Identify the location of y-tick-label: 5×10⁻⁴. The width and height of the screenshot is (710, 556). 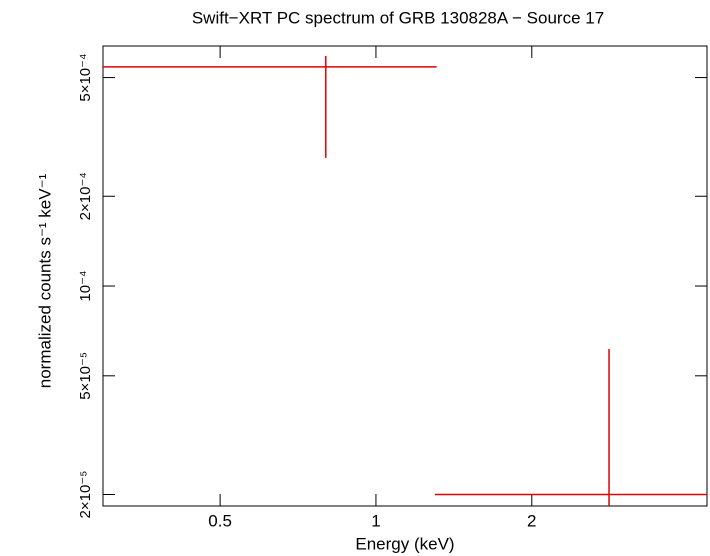
(85, 77).